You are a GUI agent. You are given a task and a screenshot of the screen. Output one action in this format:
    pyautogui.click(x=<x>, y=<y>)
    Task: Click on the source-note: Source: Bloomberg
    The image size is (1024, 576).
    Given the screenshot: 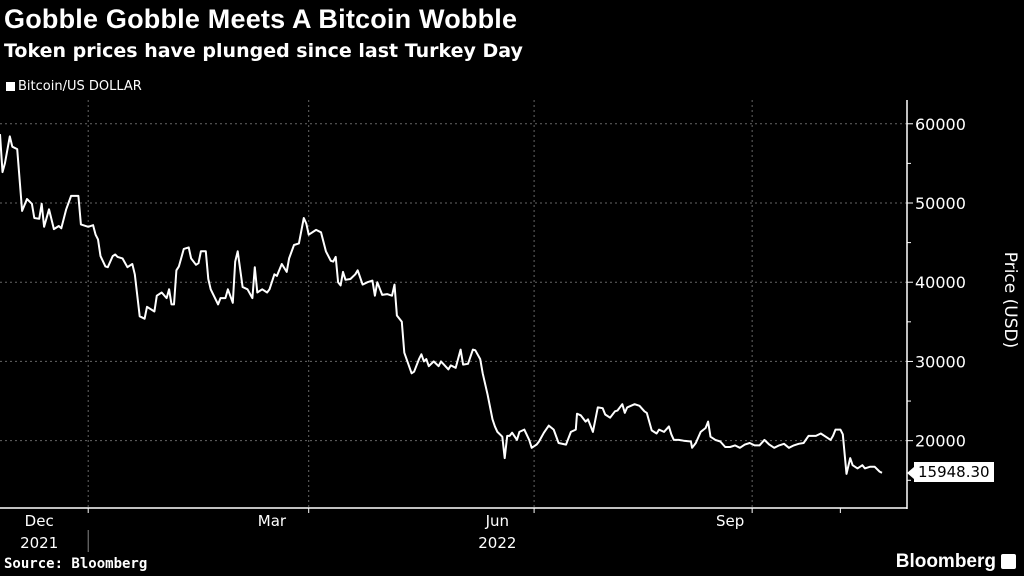 What is the action you would take?
    pyautogui.click(x=76, y=564)
    